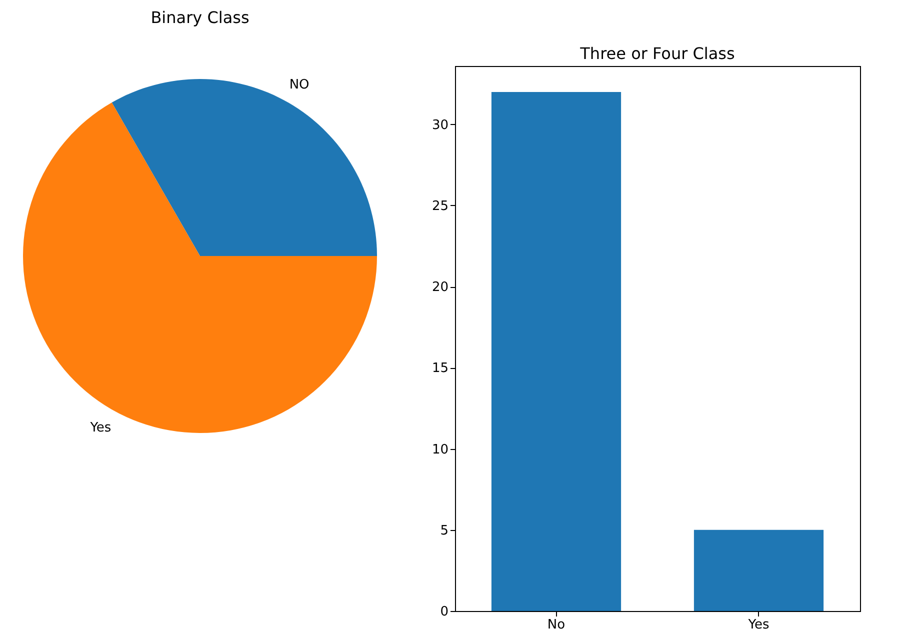 The image size is (915, 631). Describe the element at coordinates (444, 530) in the screenshot. I see `y-tick-label: 5` at that location.